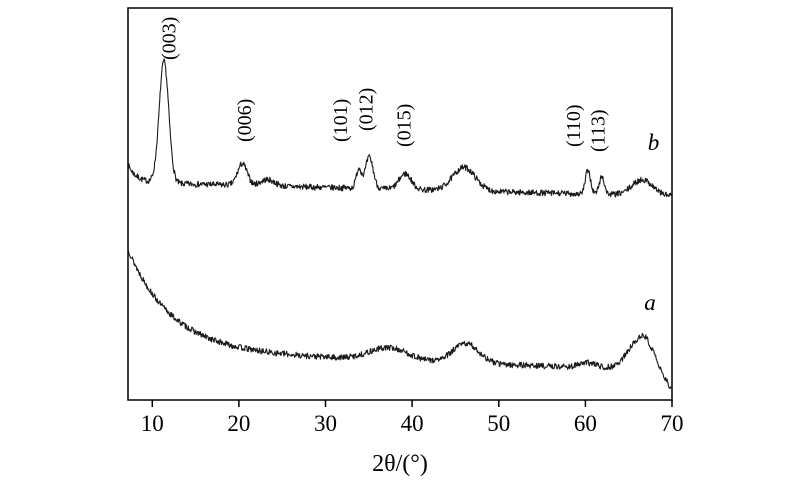  Describe the element at coordinates (405, 125) in the screenshot. I see `peak-label-015: (015)` at that location.